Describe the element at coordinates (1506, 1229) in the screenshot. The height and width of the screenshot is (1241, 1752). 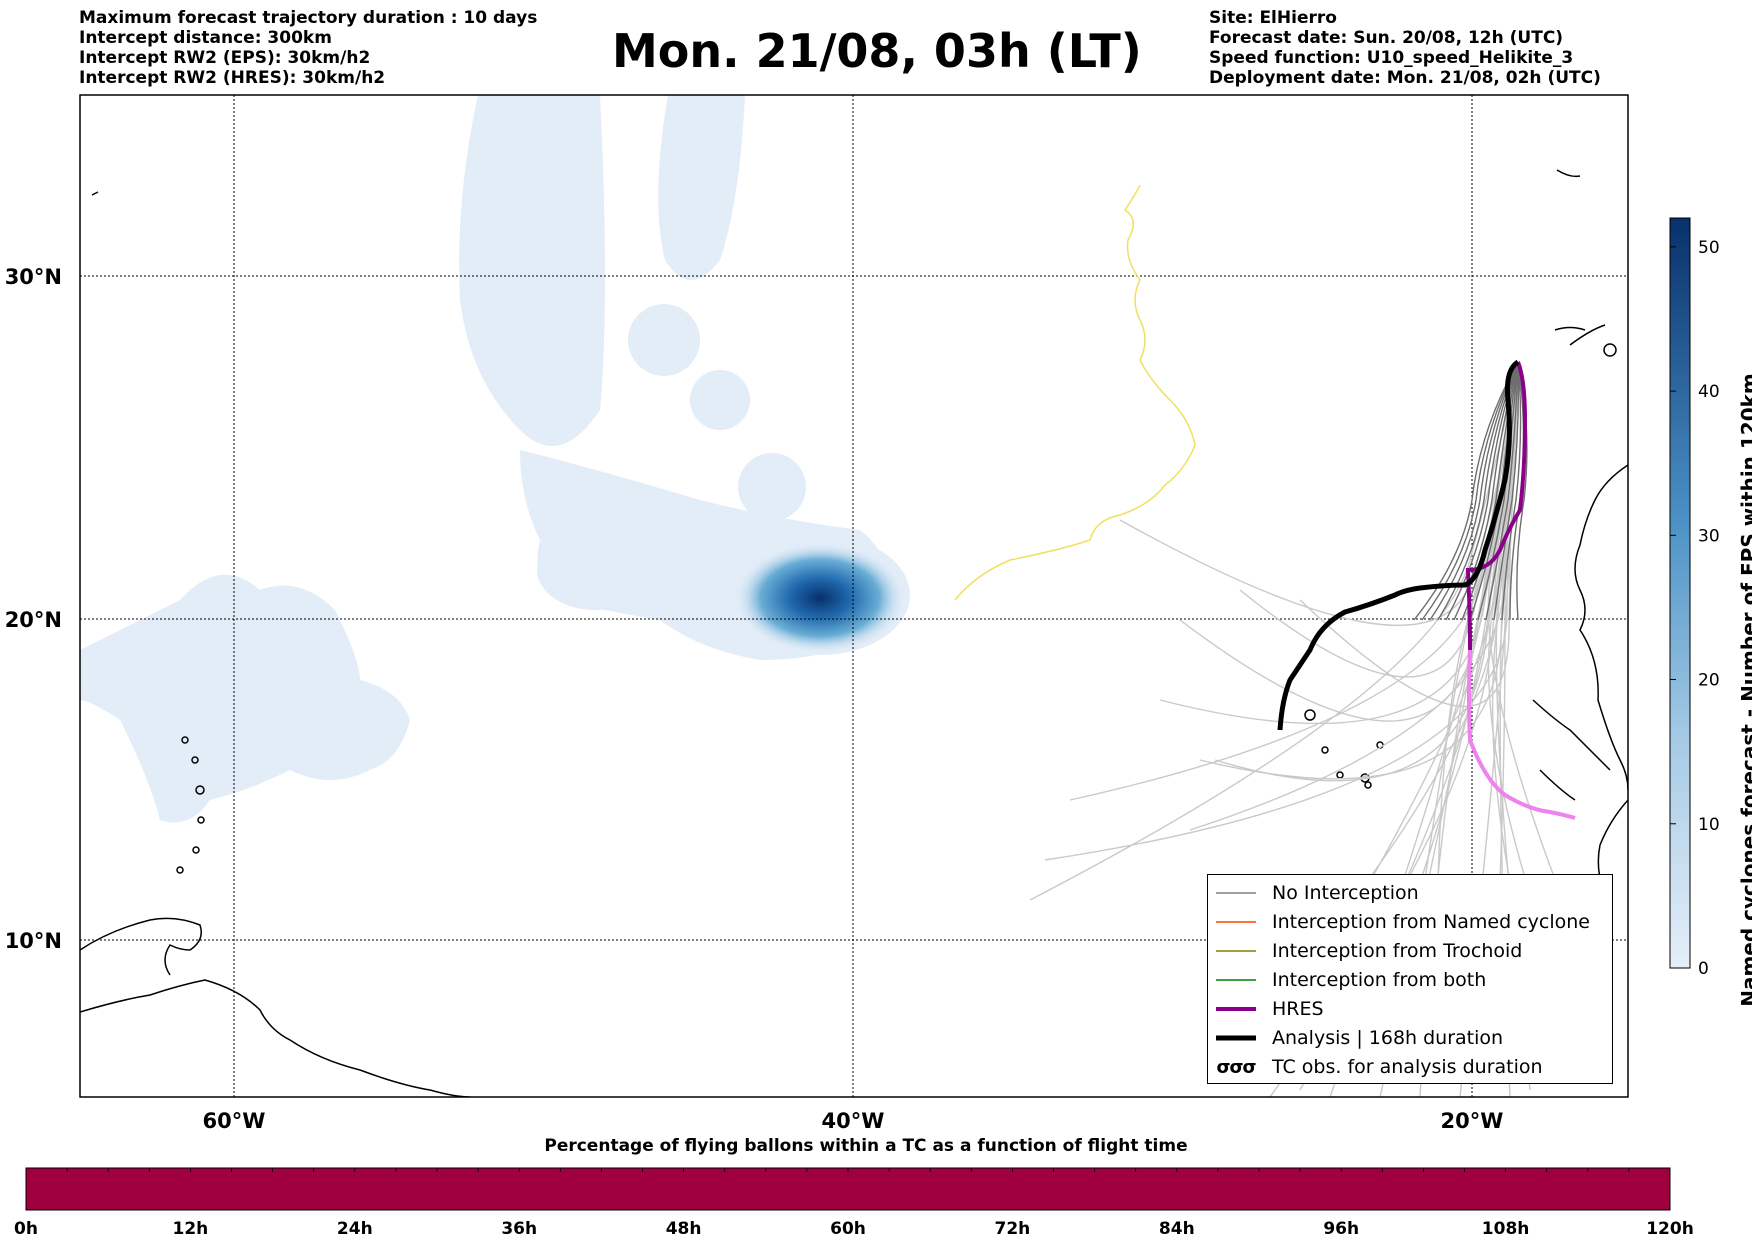
I see `balloon-bar-tick-label: 108h` at that location.